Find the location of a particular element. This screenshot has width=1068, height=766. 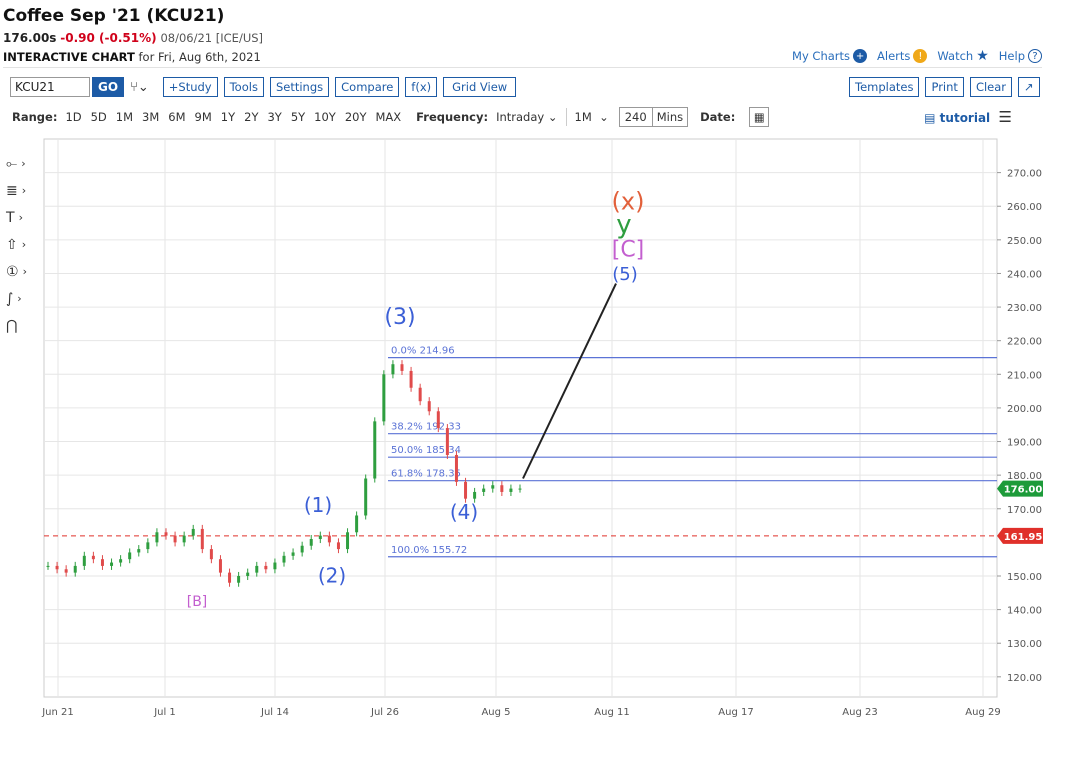

range-option-3m: 3M is located at coordinates (151, 117).